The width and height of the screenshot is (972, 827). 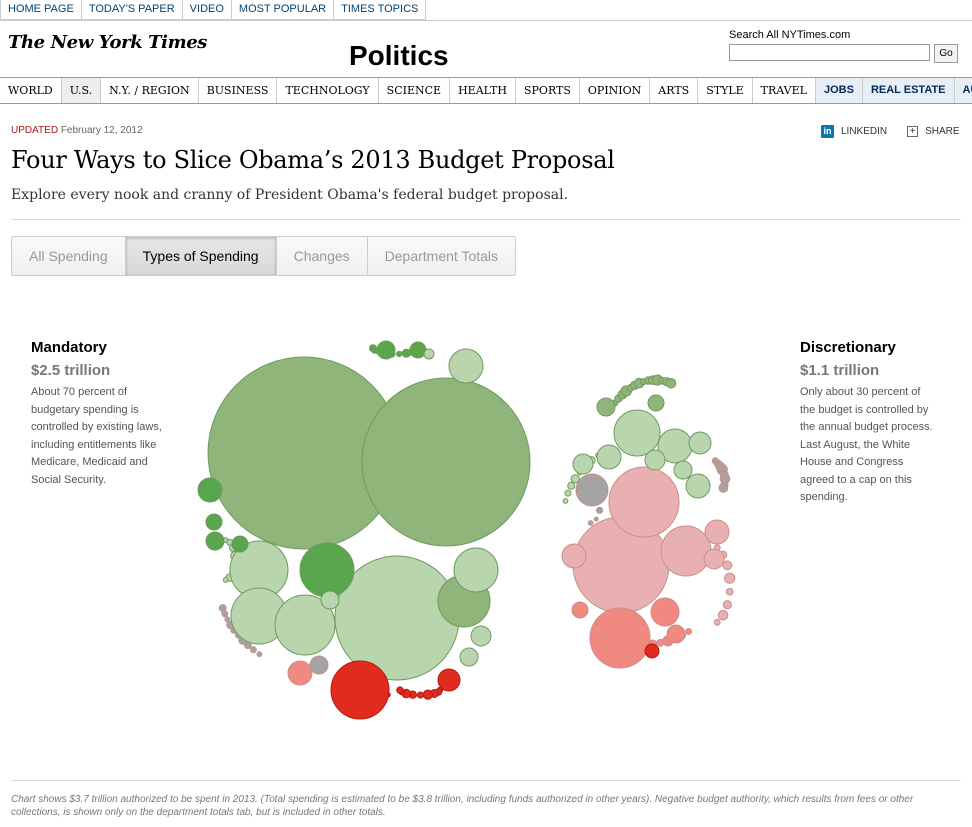 What do you see at coordinates (77, 130) in the screenshot?
I see `updated-line: UPDATED February 12, 2012` at bounding box center [77, 130].